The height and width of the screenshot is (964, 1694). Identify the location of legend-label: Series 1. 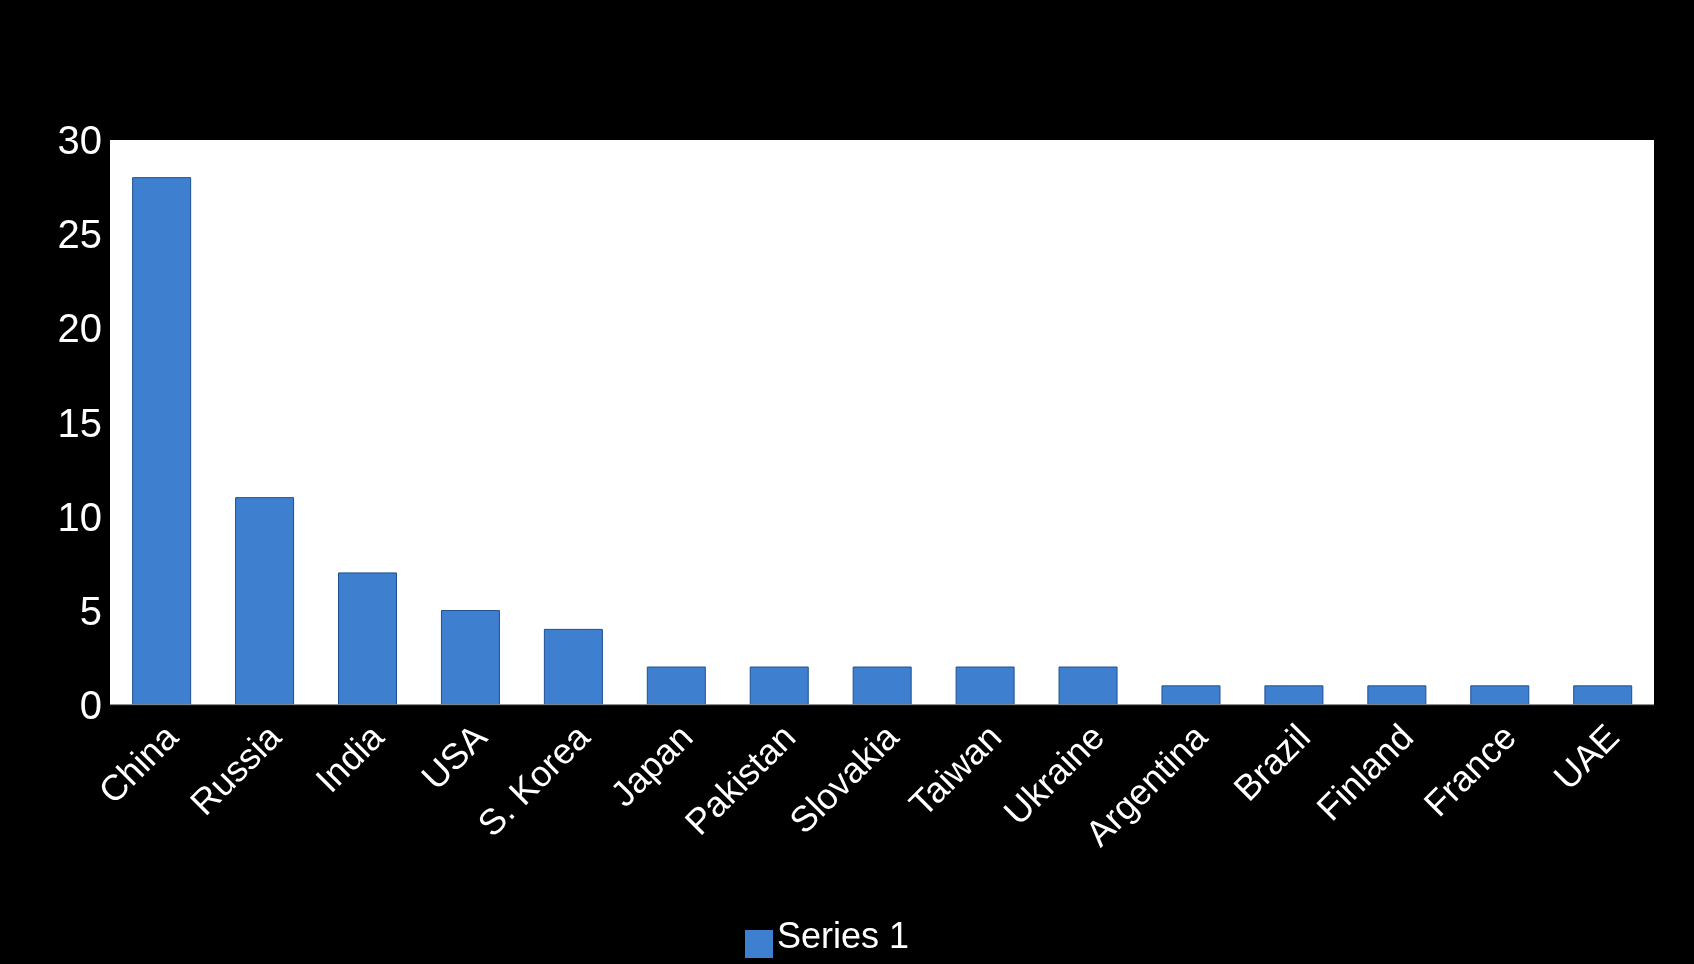
(843, 935).